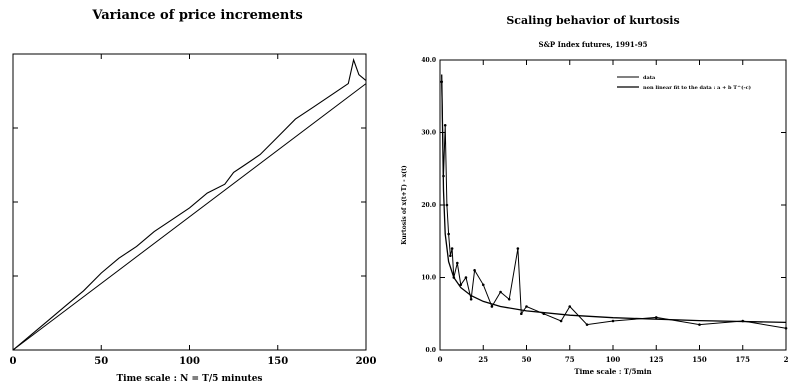  What do you see at coordinates (197, 15) in the screenshot?
I see `chart-title: Variance of price increments` at bounding box center [197, 15].